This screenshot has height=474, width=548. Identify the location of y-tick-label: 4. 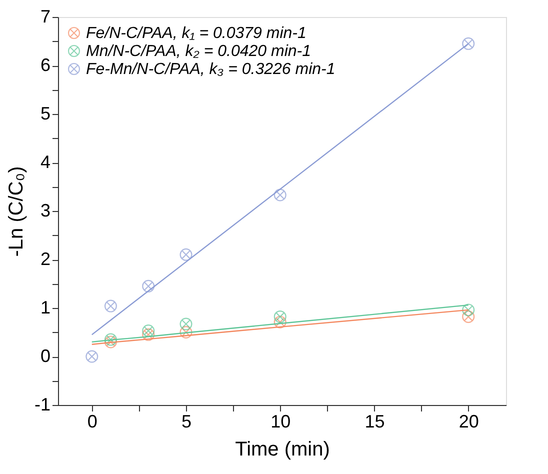
(45, 162).